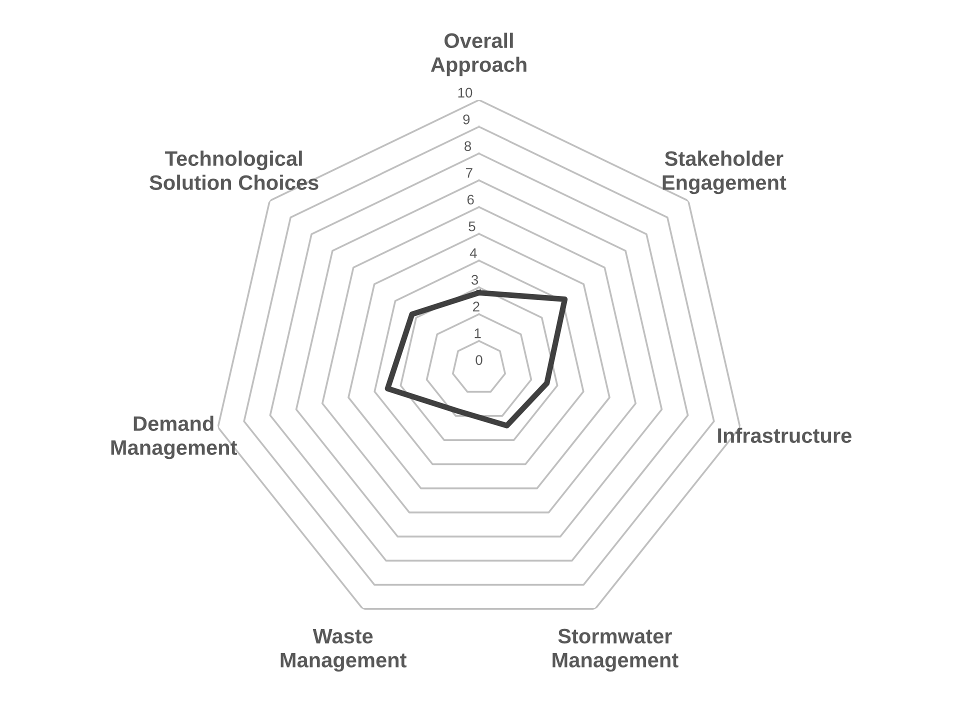 The height and width of the screenshot is (714, 958). Describe the element at coordinates (174, 438) in the screenshot. I see `spoke-label: Demand Management` at that location.